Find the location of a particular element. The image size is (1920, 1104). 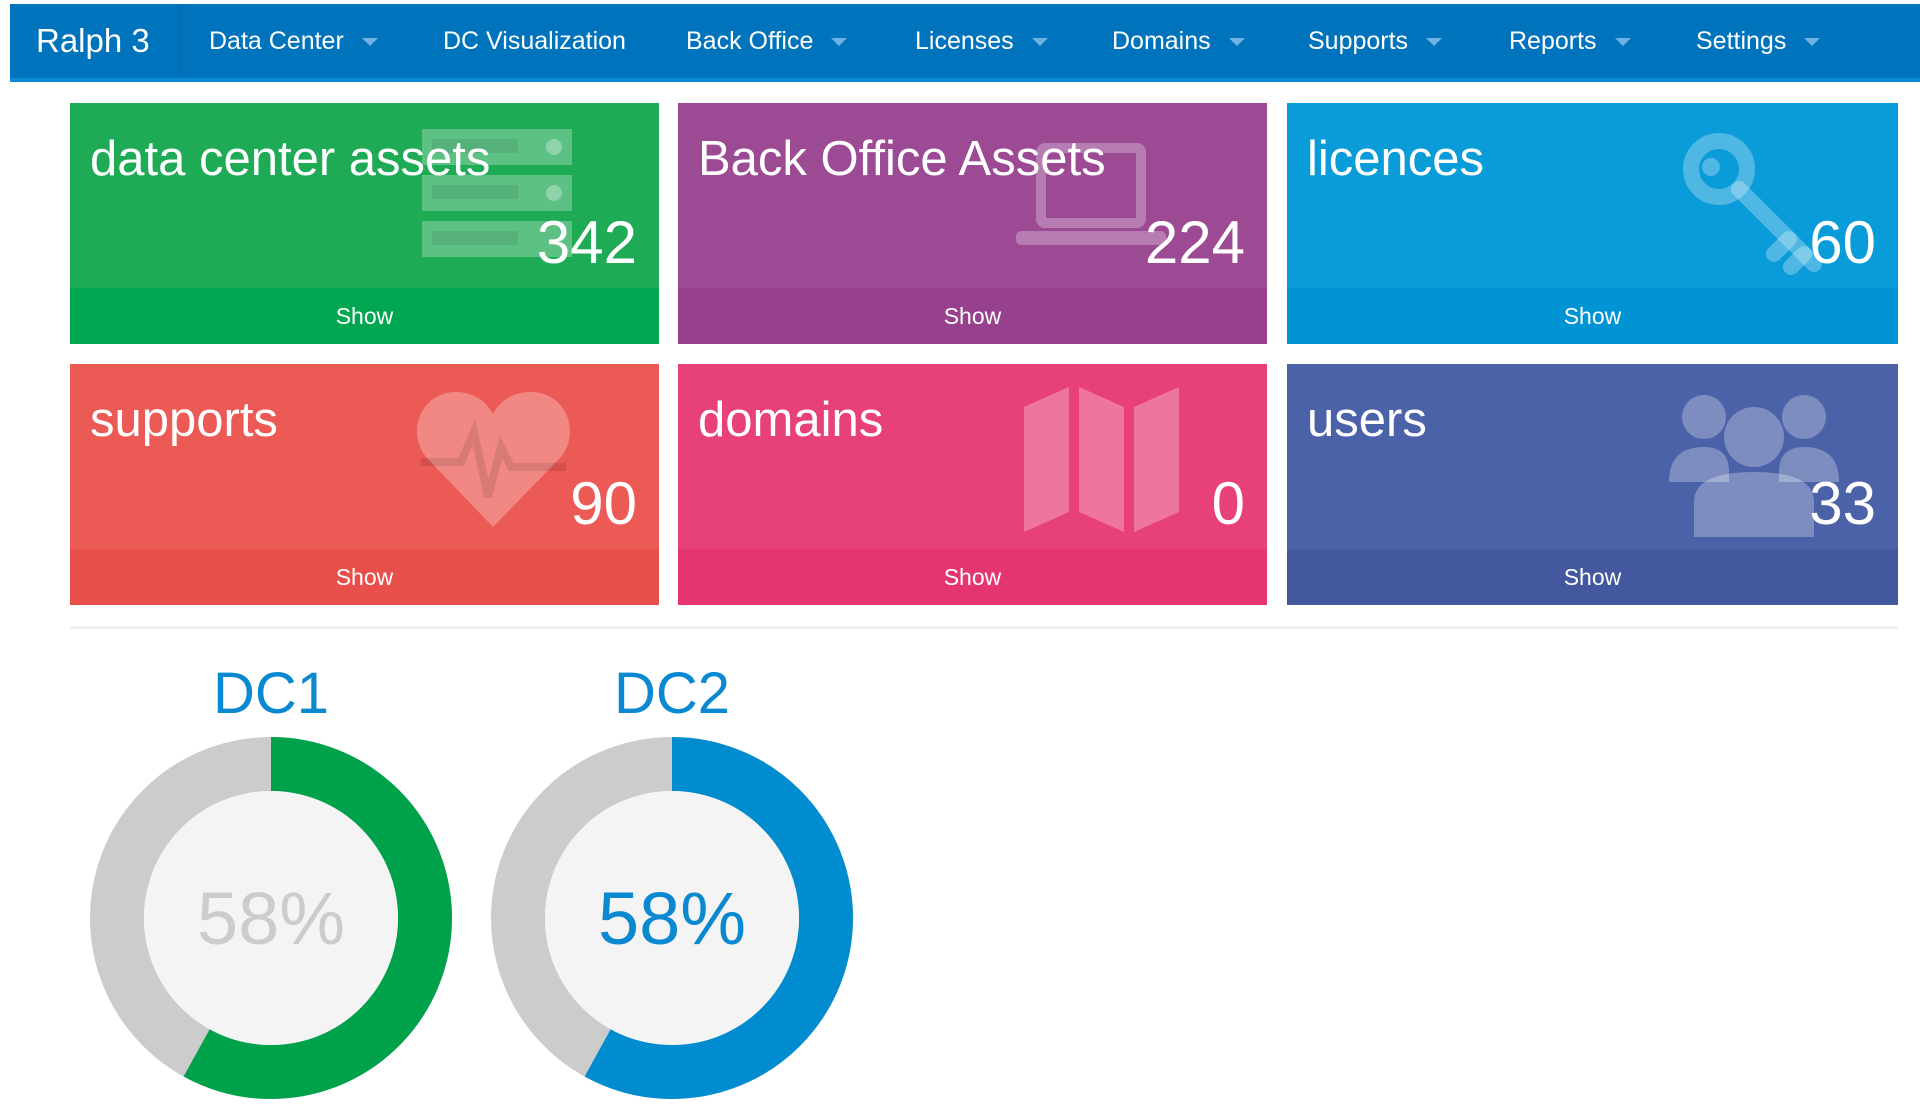

tile-domains: domains 0 Show is located at coordinates (972, 484).